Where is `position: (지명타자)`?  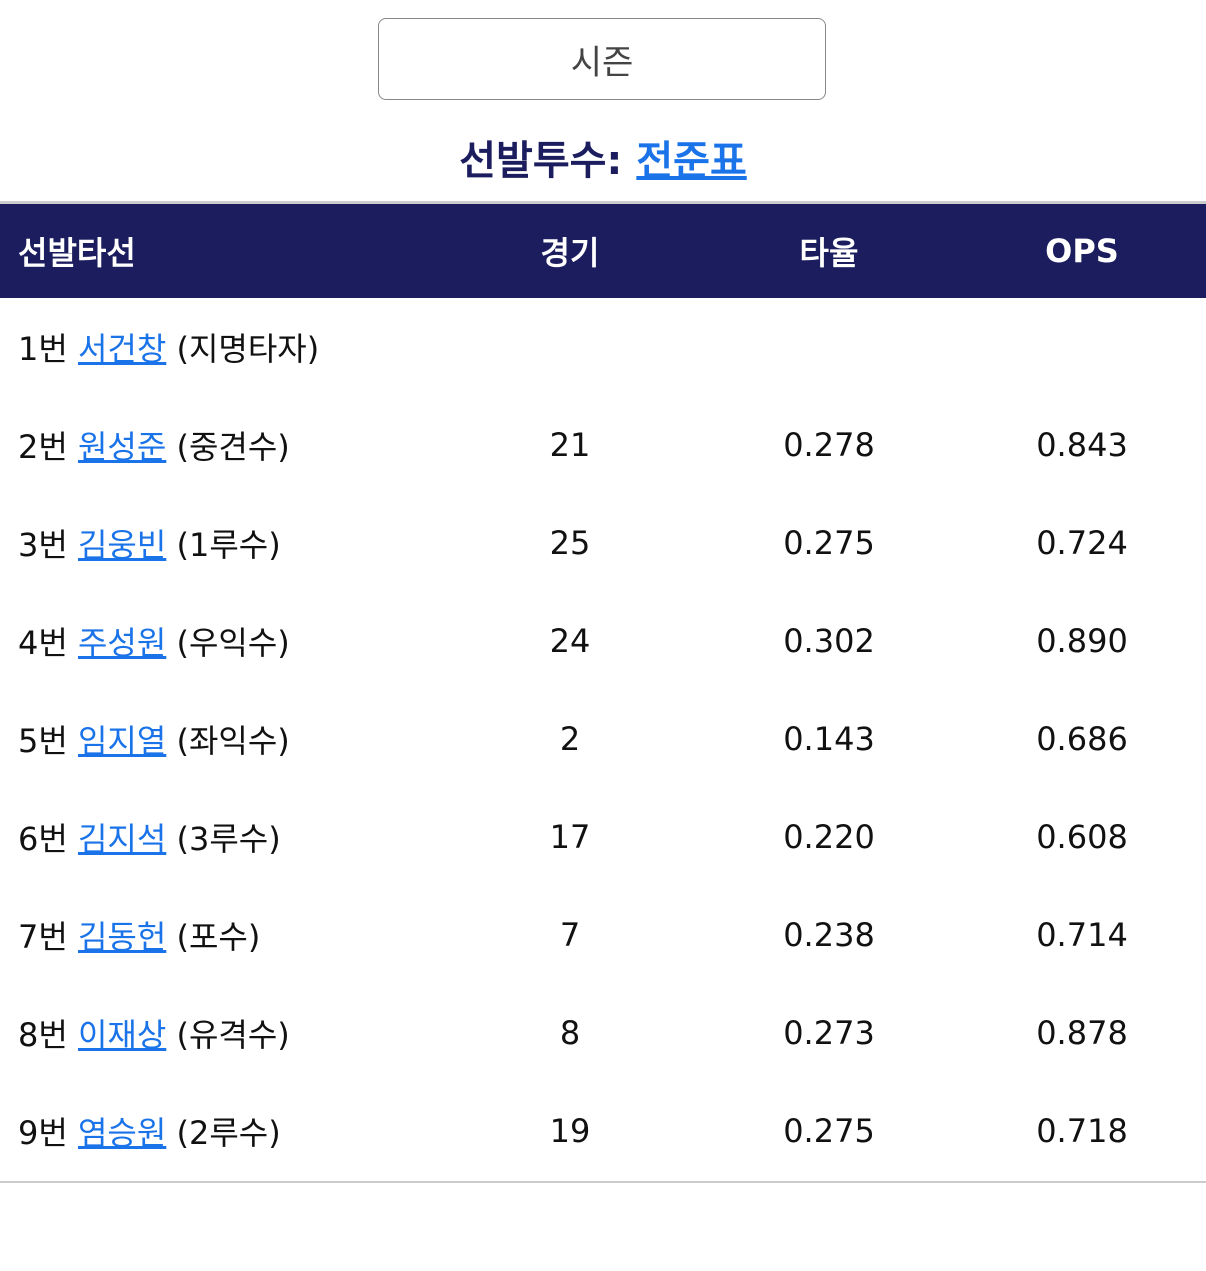 position: (지명타자) is located at coordinates (248, 349).